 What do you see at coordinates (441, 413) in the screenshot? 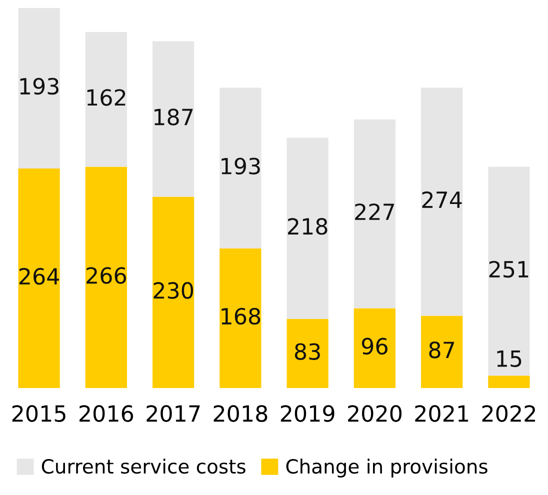
I see `x-tick-label: 2021` at bounding box center [441, 413].